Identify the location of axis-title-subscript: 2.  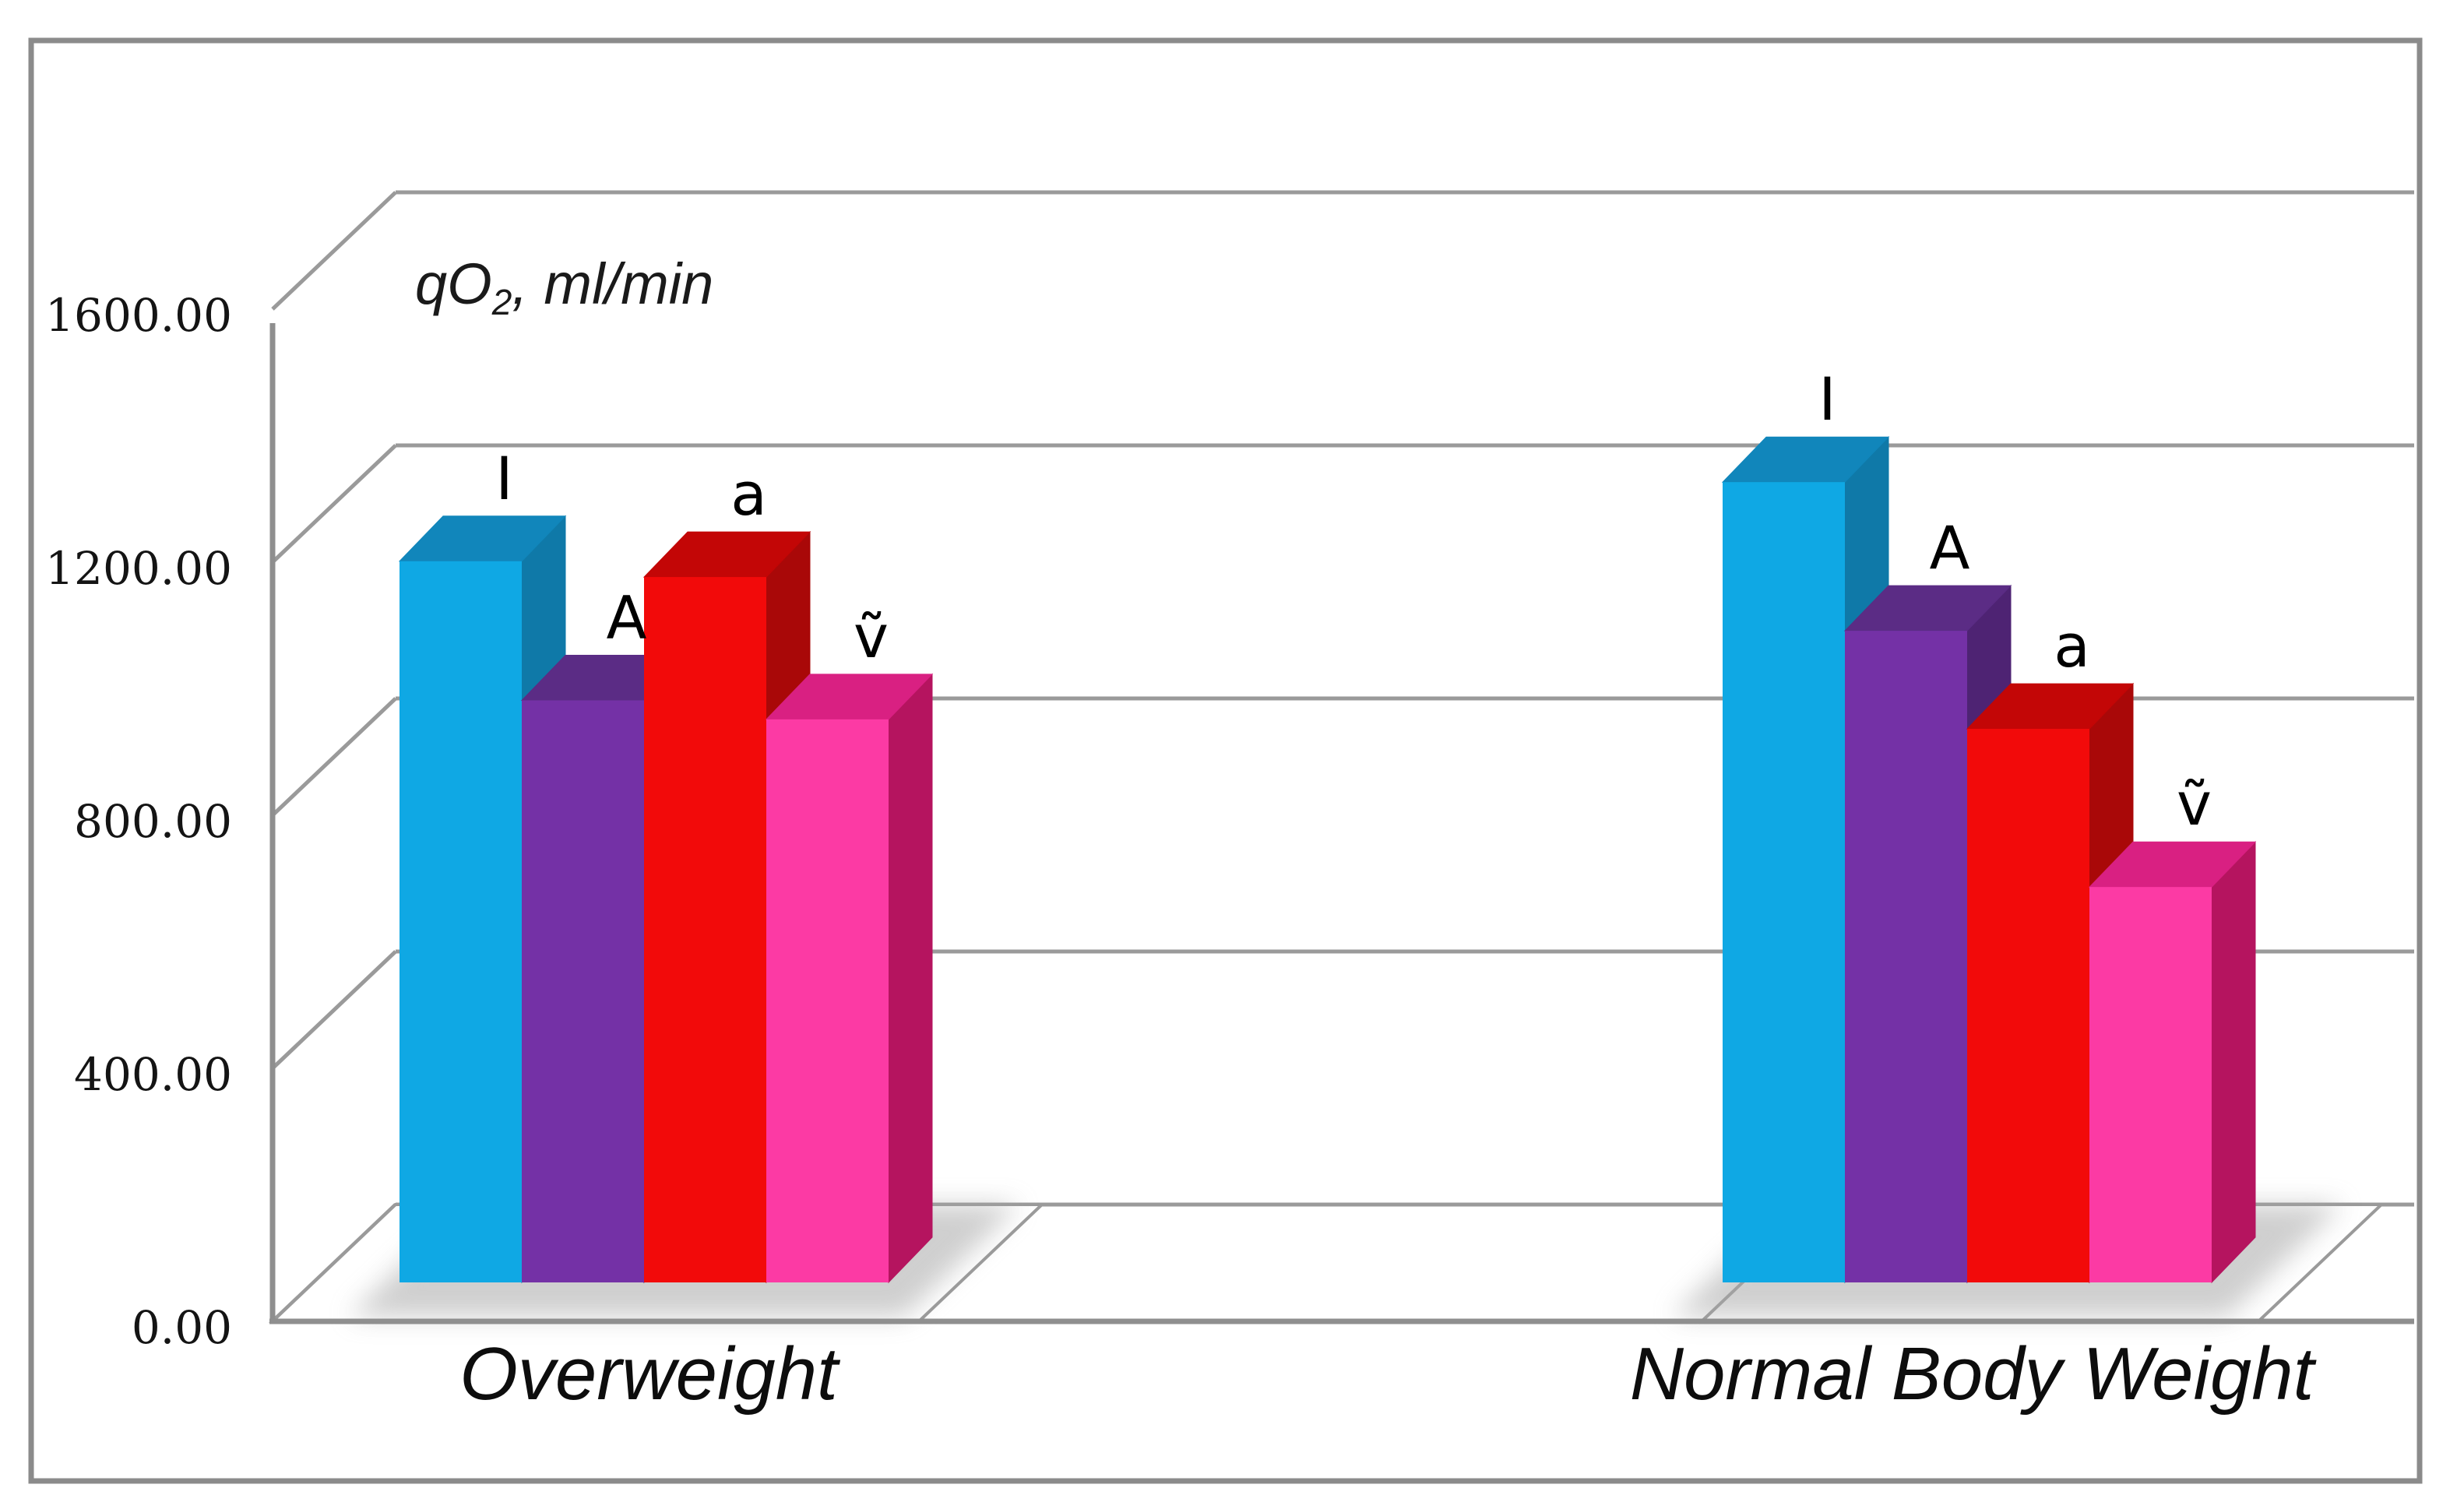
(502, 302).